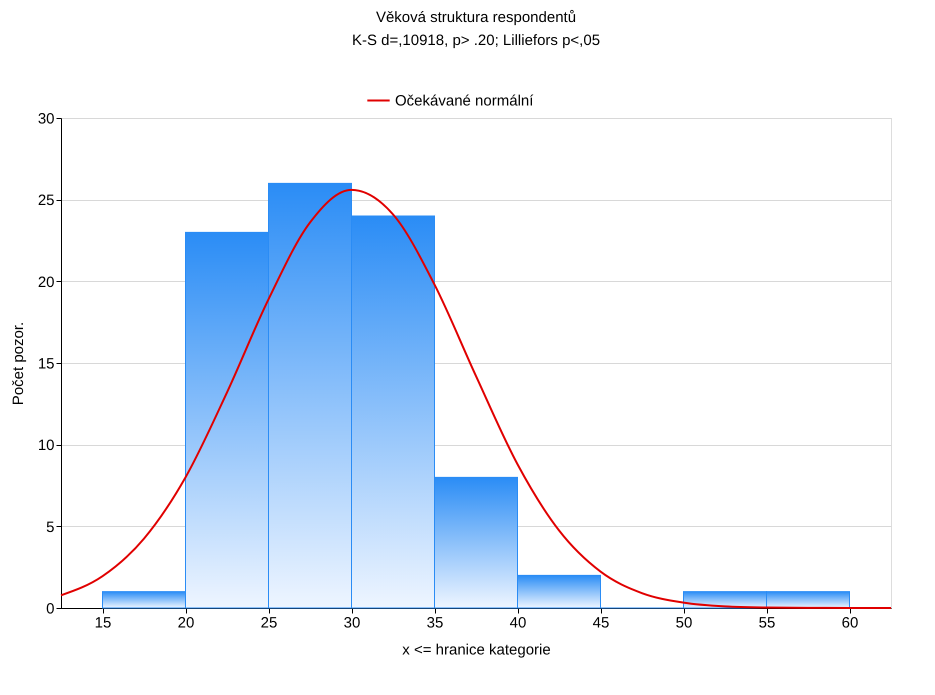 The width and height of the screenshot is (935, 695). What do you see at coordinates (850, 623) in the screenshot?
I see `x-tick-label: 60` at bounding box center [850, 623].